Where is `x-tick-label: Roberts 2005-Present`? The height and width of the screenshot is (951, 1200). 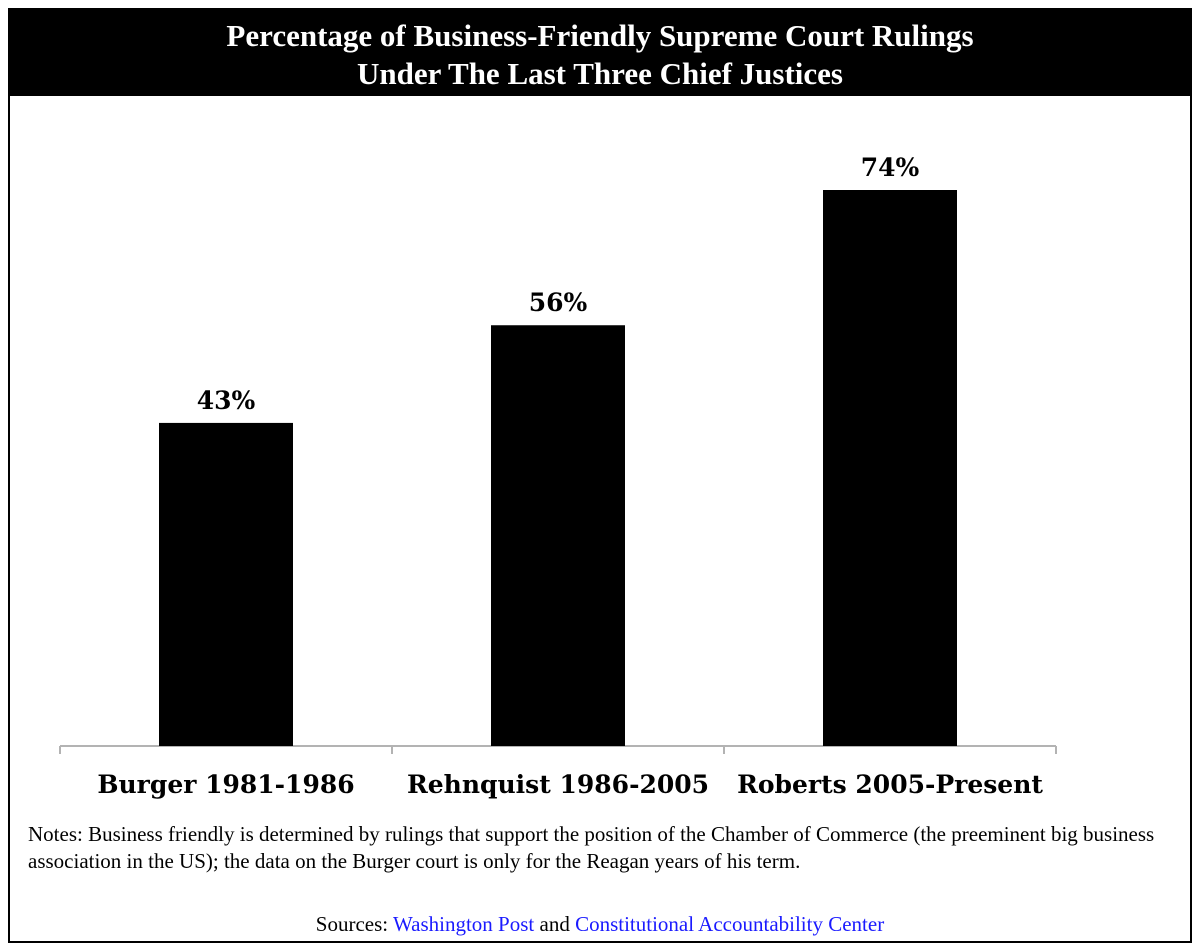 x-tick-label: Roberts 2005-Present is located at coordinates (890, 784).